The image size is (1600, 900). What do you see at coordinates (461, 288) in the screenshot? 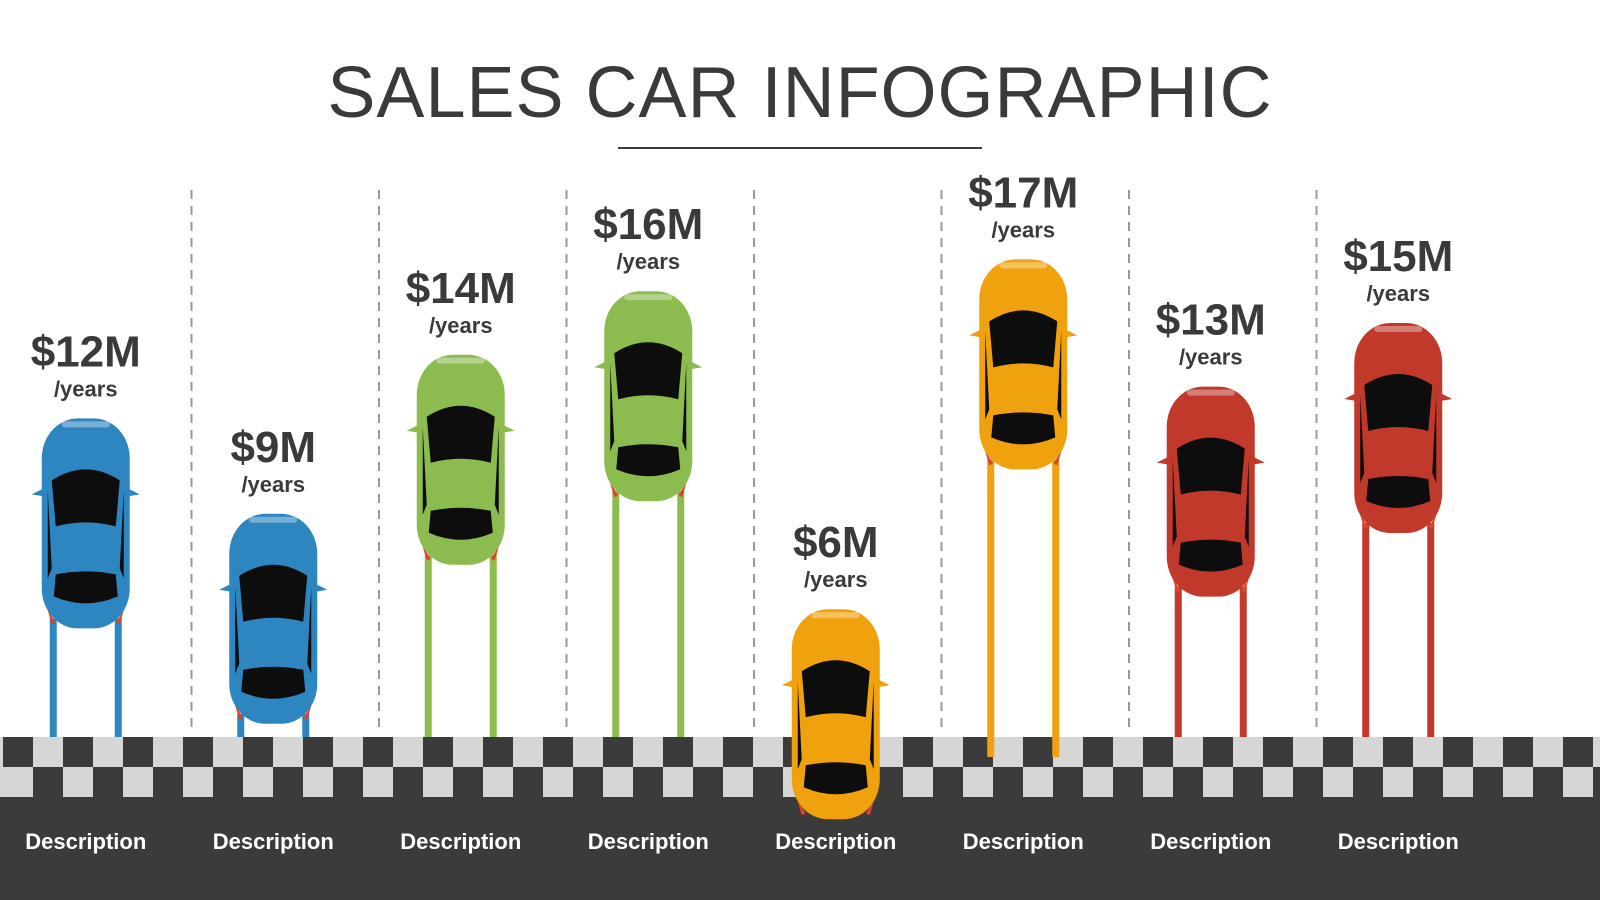
I see `value-label: $14M` at bounding box center [461, 288].